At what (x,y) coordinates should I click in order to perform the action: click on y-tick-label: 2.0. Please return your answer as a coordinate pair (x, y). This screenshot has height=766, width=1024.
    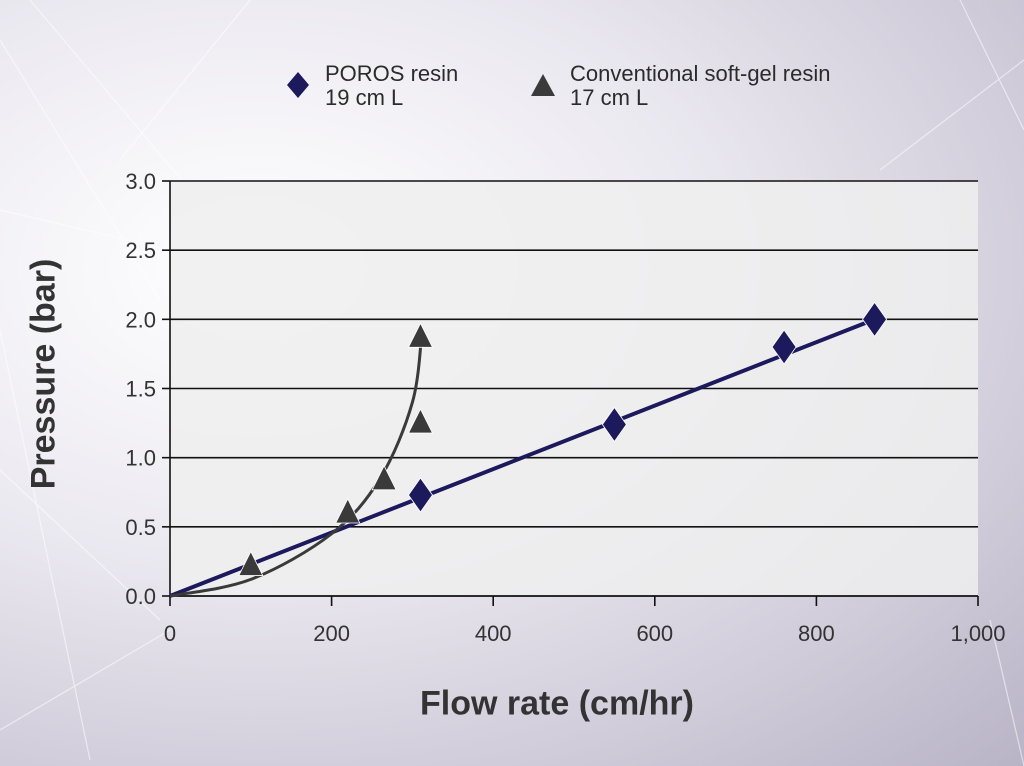
    Looking at the image, I should click on (140, 319).